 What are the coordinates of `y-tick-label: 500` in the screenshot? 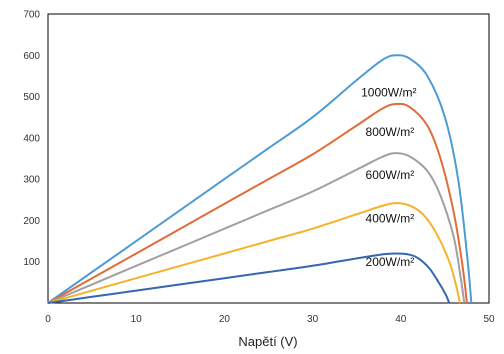 It's located at (31, 97).